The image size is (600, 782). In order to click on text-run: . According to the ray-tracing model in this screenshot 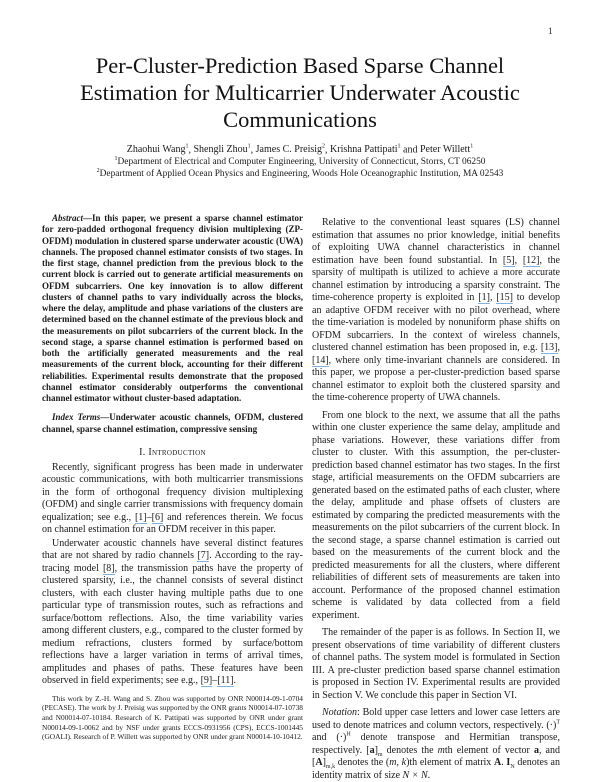, I will do `click(172, 562)`.